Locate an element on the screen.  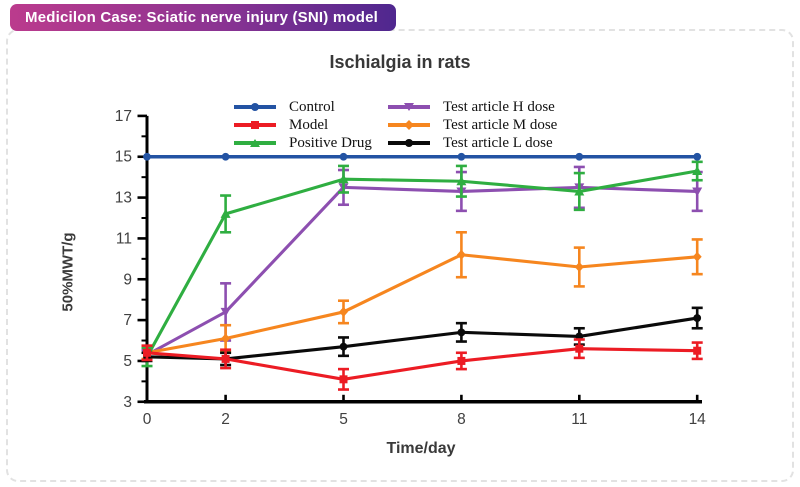
legend-item-l-dose: Test article L dose is located at coordinates (470, 143).